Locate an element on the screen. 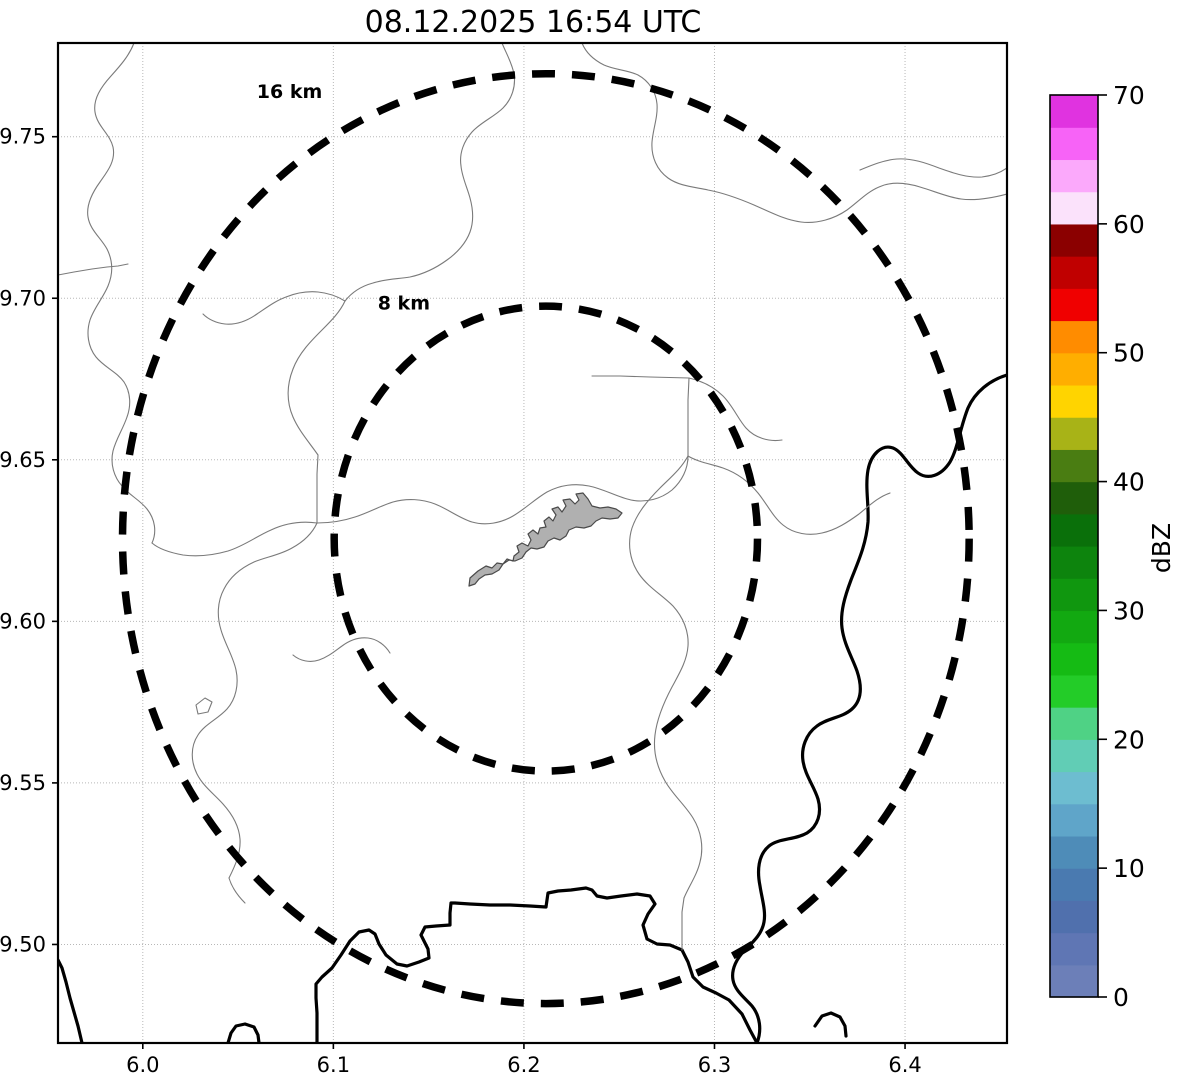  colorbar-swatches is located at coordinates (1074, 546).